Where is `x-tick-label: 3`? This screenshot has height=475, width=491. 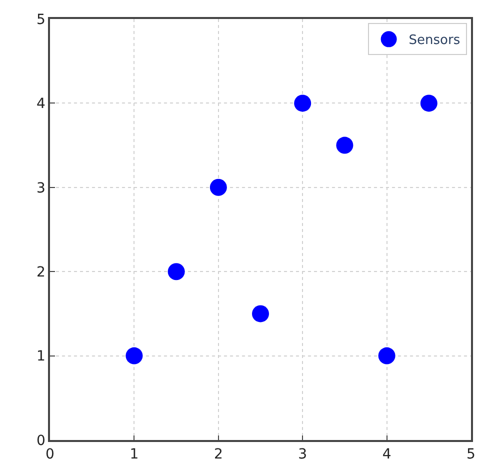
x-tick-label: 3 is located at coordinates (303, 454).